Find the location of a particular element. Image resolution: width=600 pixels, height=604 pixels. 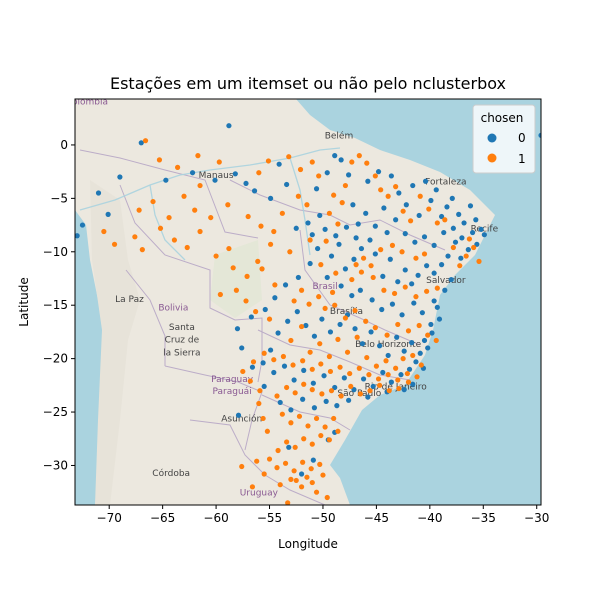

map-label: Belém is located at coordinates (339, 136).